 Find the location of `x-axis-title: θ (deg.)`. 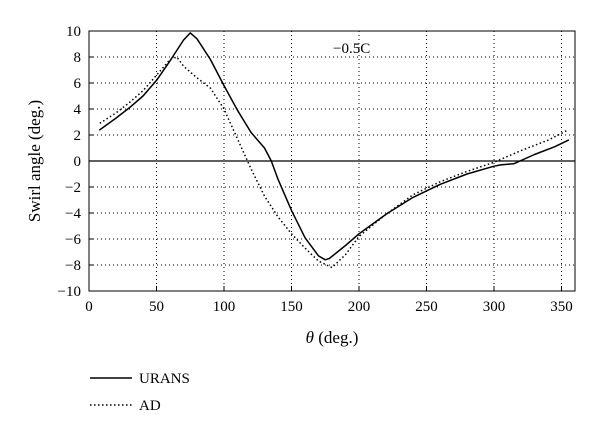

x-axis-title: θ (deg.) is located at coordinates (332, 337).